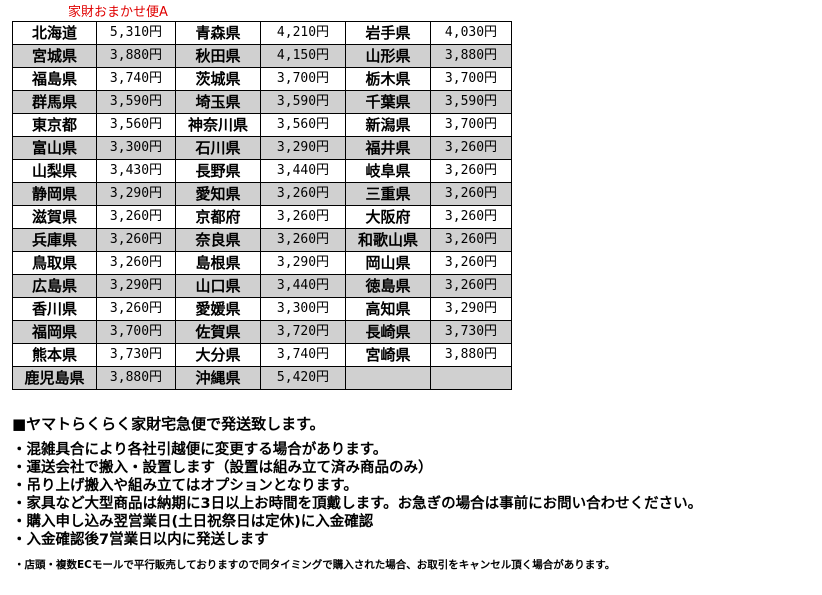 This screenshot has width=822, height=595. Describe the element at coordinates (388, 263) in the screenshot. I see `prefecture-cell: 岡山県` at that location.